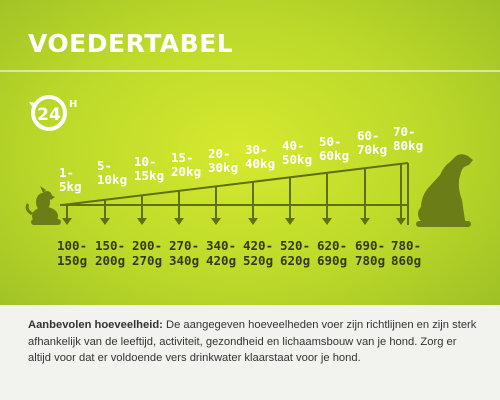  I want to click on daily-amount-start: 620-, so click(332, 245).